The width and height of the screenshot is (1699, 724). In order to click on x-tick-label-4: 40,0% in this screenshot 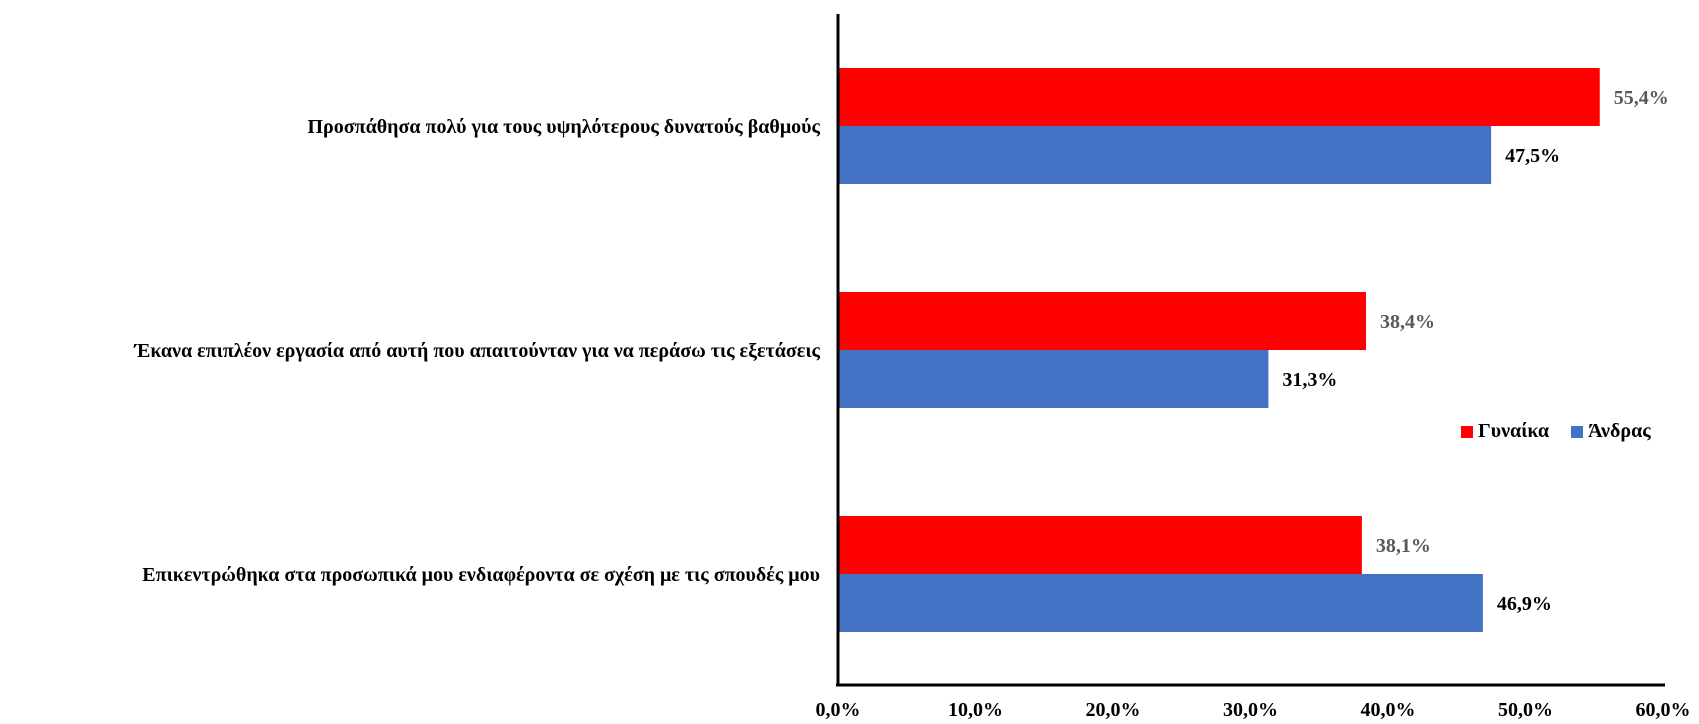, I will do `click(1388, 710)`.